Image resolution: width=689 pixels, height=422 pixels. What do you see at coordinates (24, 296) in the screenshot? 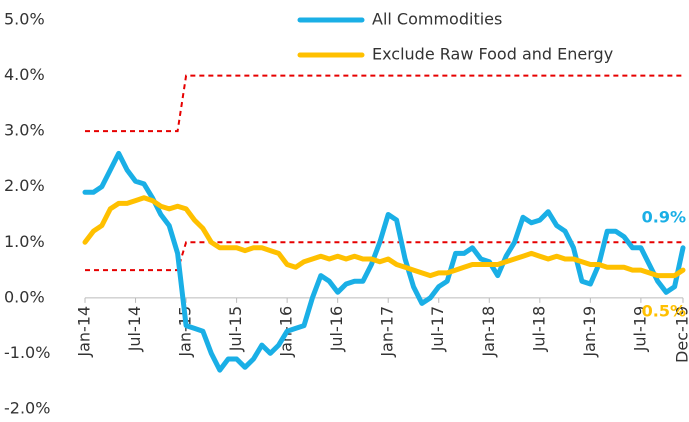
I see `y-tick-label: 0.0%` at bounding box center [24, 296].